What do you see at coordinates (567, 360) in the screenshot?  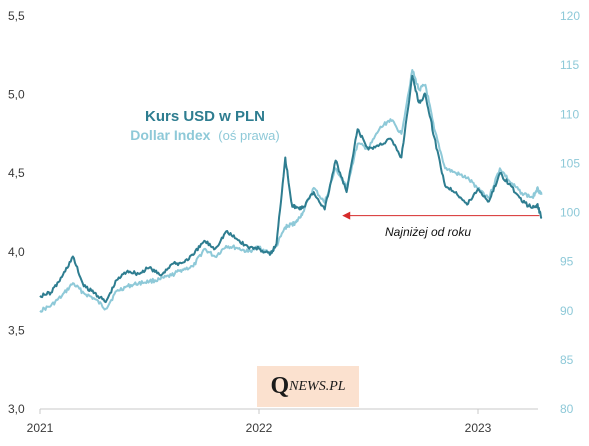 I see `right-tick-label: 85` at bounding box center [567, 360].